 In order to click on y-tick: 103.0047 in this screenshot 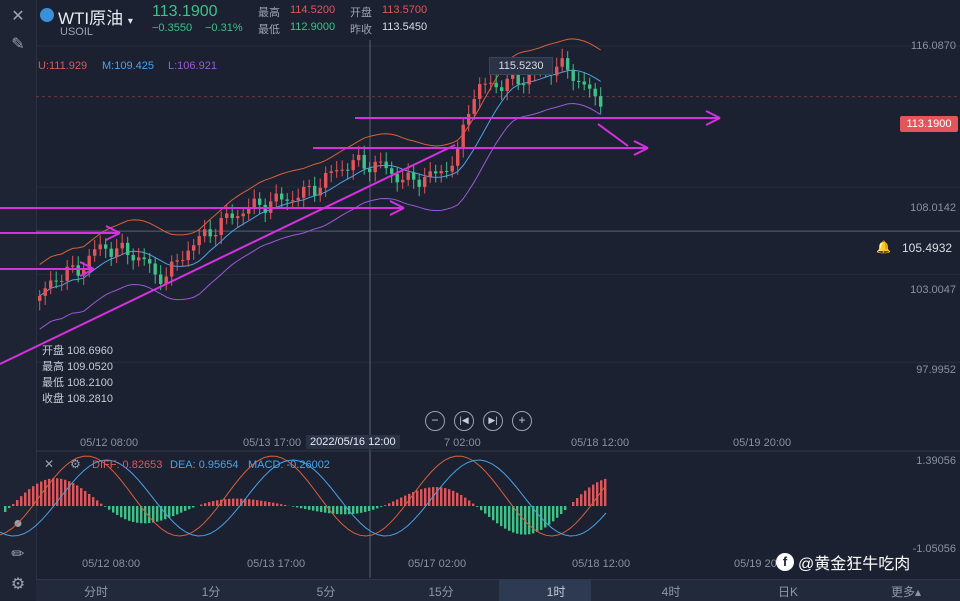, I will do `click(926, 290)`.